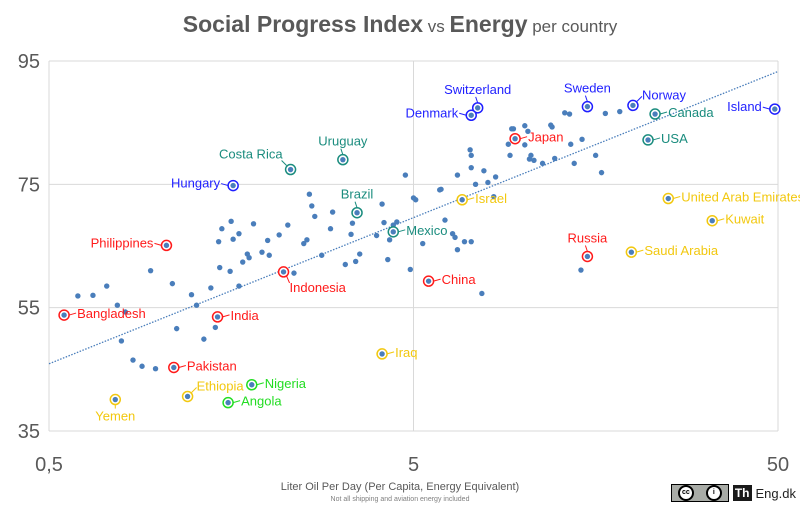 The image size is (800, 506). What do you see at coordinates (775, 493) in the screenshot?
I see `logo-text: Eng.dk` at bounding box center [775, 493].